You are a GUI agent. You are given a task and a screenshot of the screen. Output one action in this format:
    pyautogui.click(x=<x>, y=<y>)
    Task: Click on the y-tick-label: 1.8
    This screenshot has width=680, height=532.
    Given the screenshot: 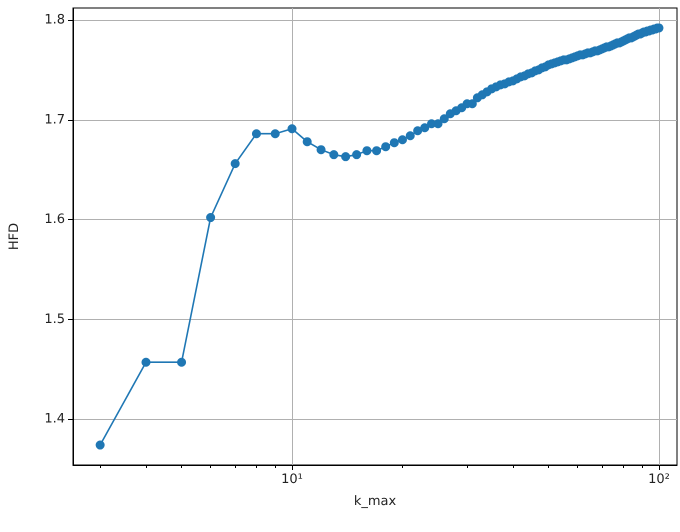 What is the action you would take?
    pyautogui.click(x=54, y=20)
    